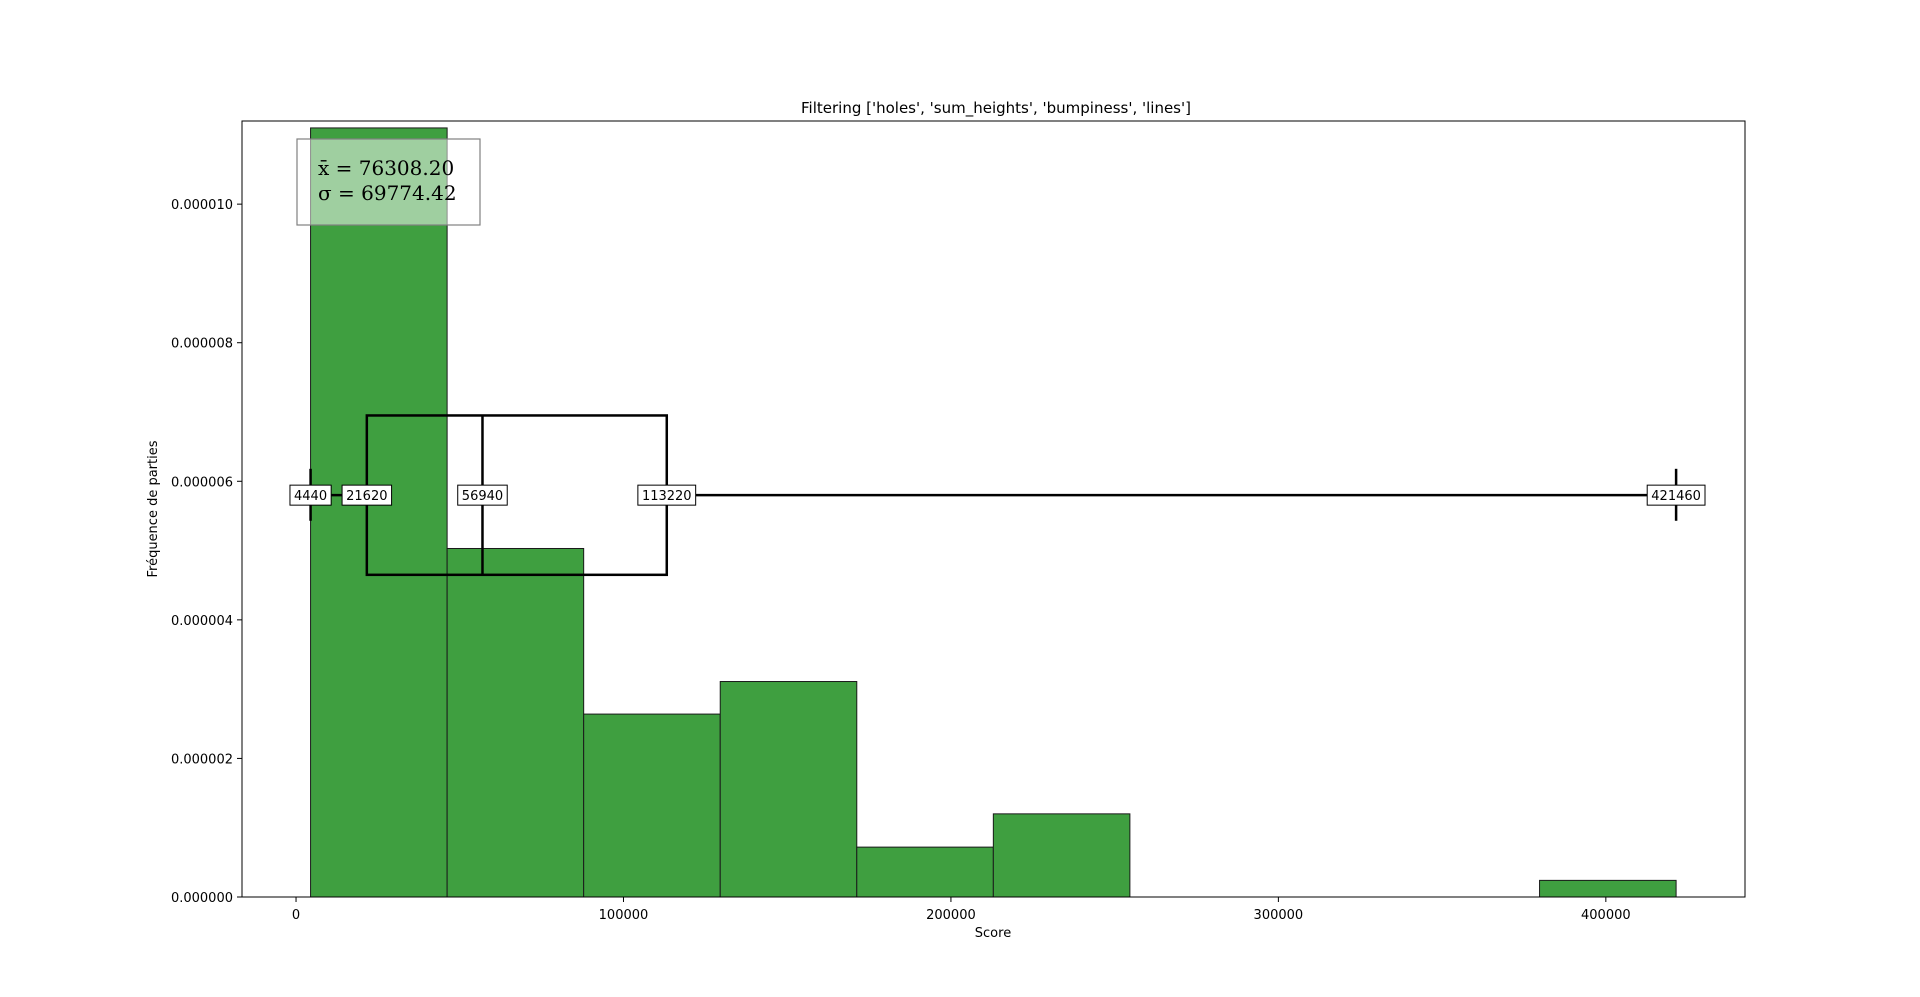 The height and width of the screenshot is (997, 1920). I want to click on boxplot-overlay: 4440 21620 56940 113220 421460, so click(997, 495).